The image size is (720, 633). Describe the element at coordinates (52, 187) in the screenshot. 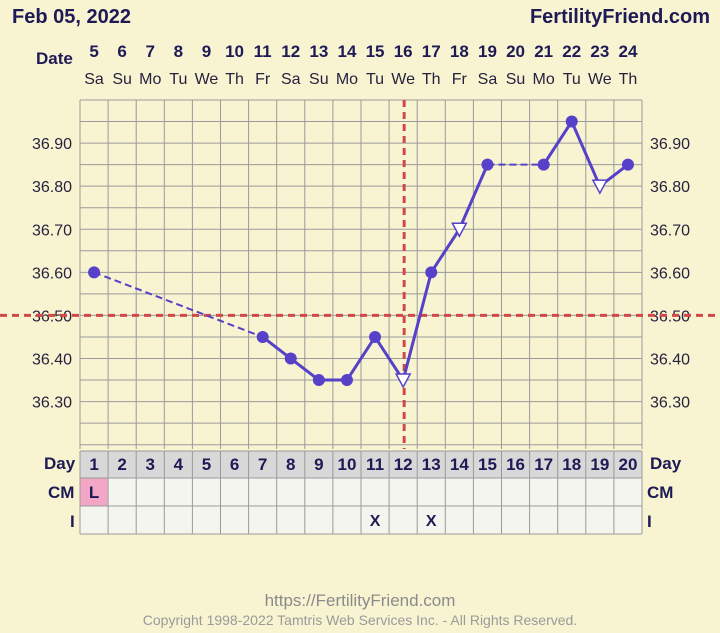

I see `y-tick-label-left: 36.80` at that location.